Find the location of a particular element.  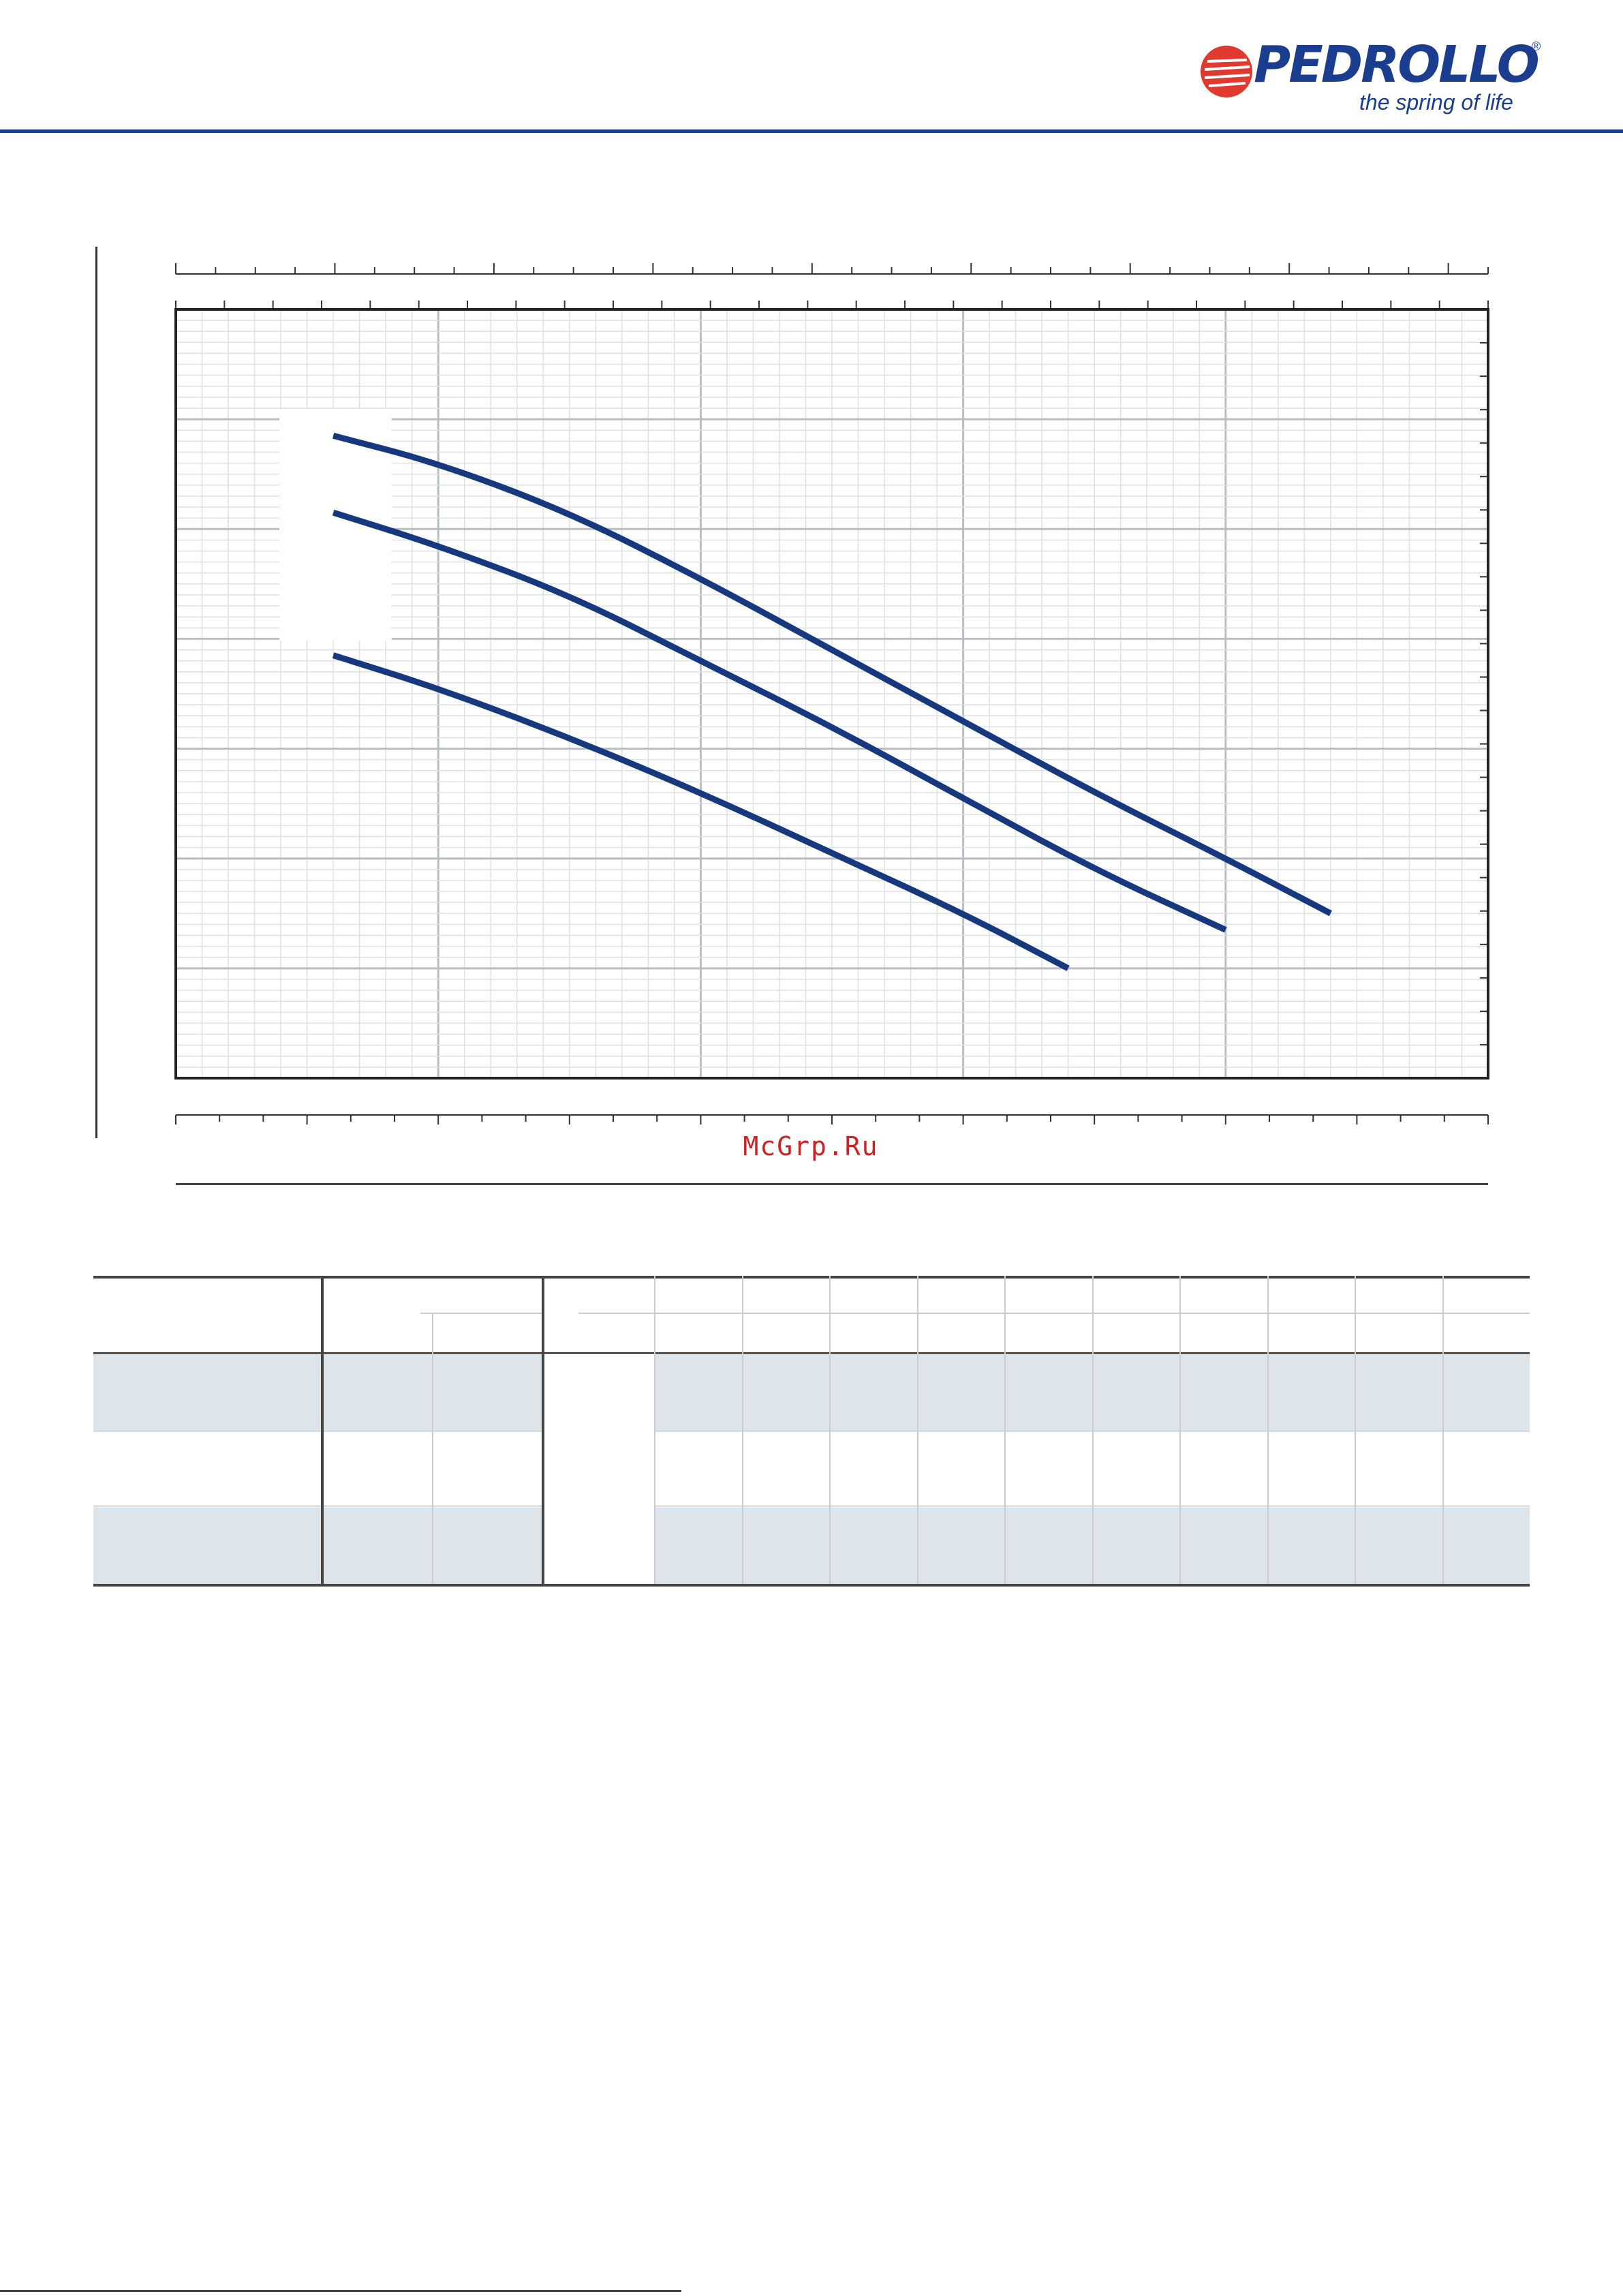

page-header: PEDROLLO ® the spring of life is located at coordinates (811, 68).